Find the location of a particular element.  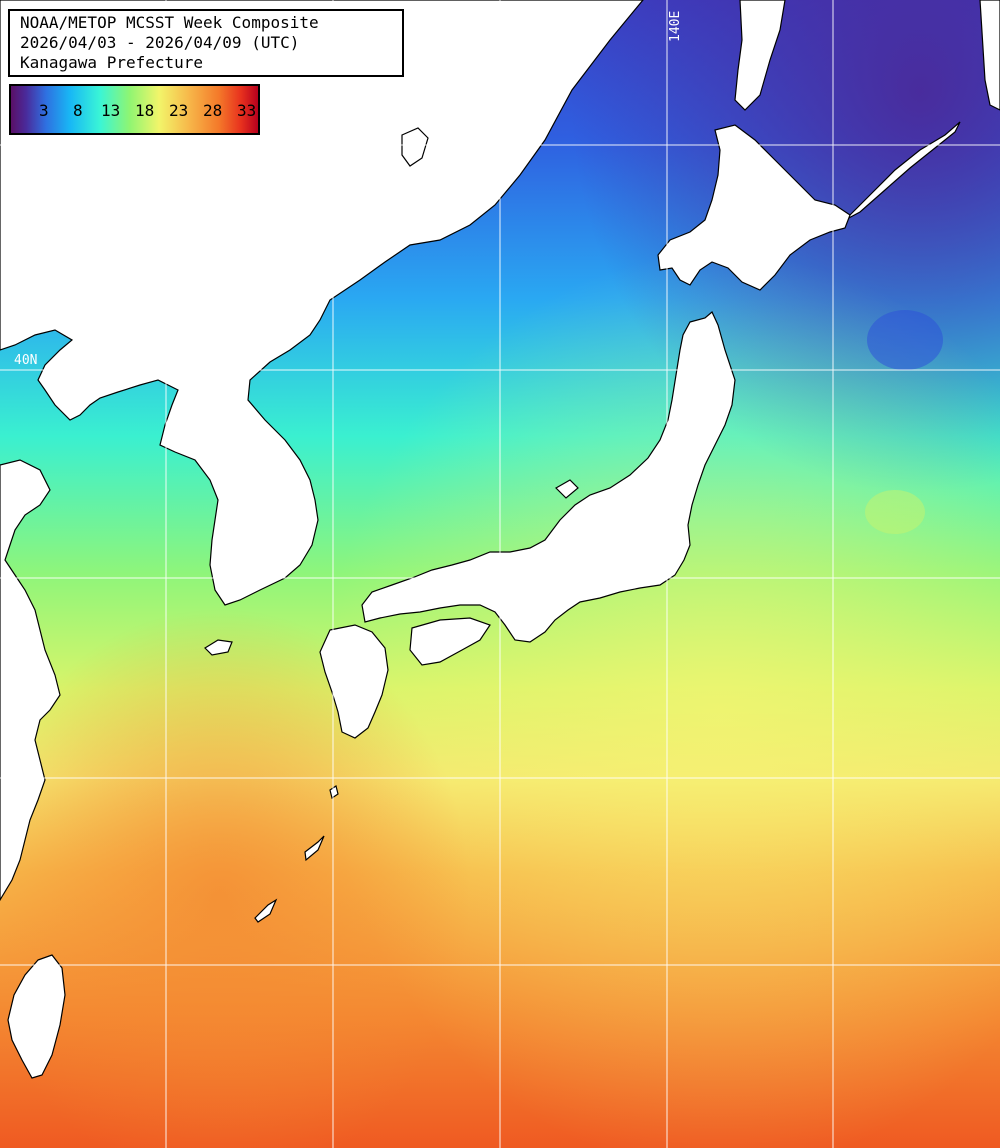

legend-tick-1: 3 is located at coordinates (44, 110).